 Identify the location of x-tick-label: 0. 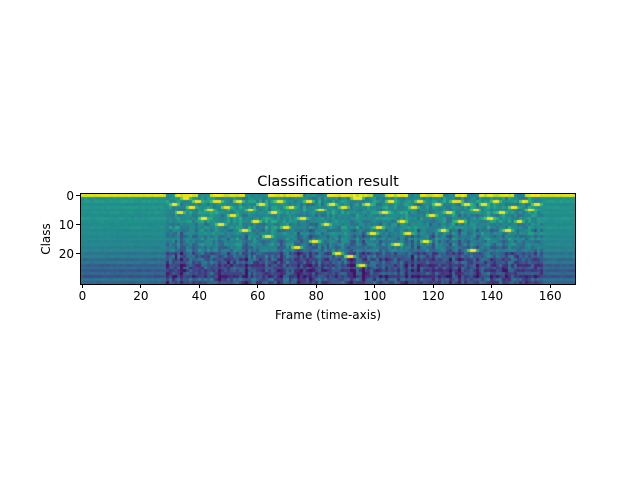
(82, 296).